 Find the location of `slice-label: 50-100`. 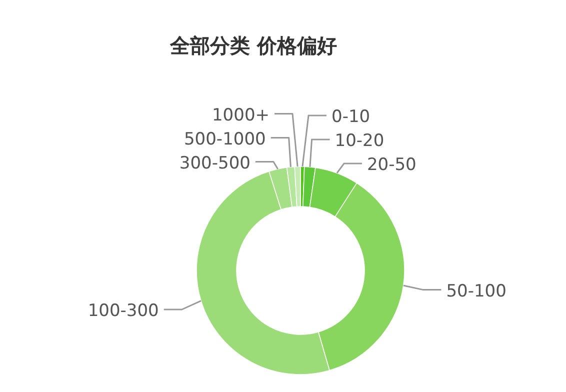

slice-label: 50-100 is located at coordinates (476, 291).